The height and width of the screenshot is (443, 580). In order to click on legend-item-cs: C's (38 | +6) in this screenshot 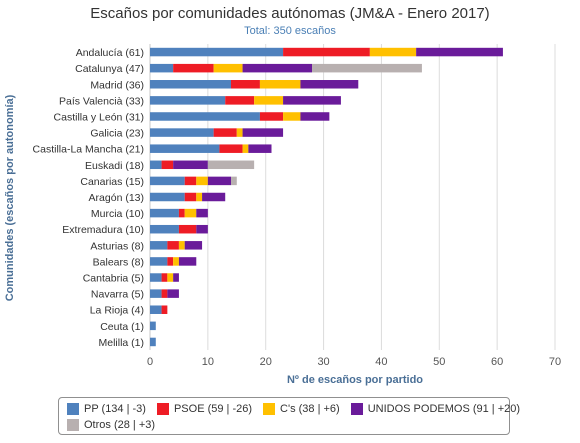, I will do `click(301, 409)`.